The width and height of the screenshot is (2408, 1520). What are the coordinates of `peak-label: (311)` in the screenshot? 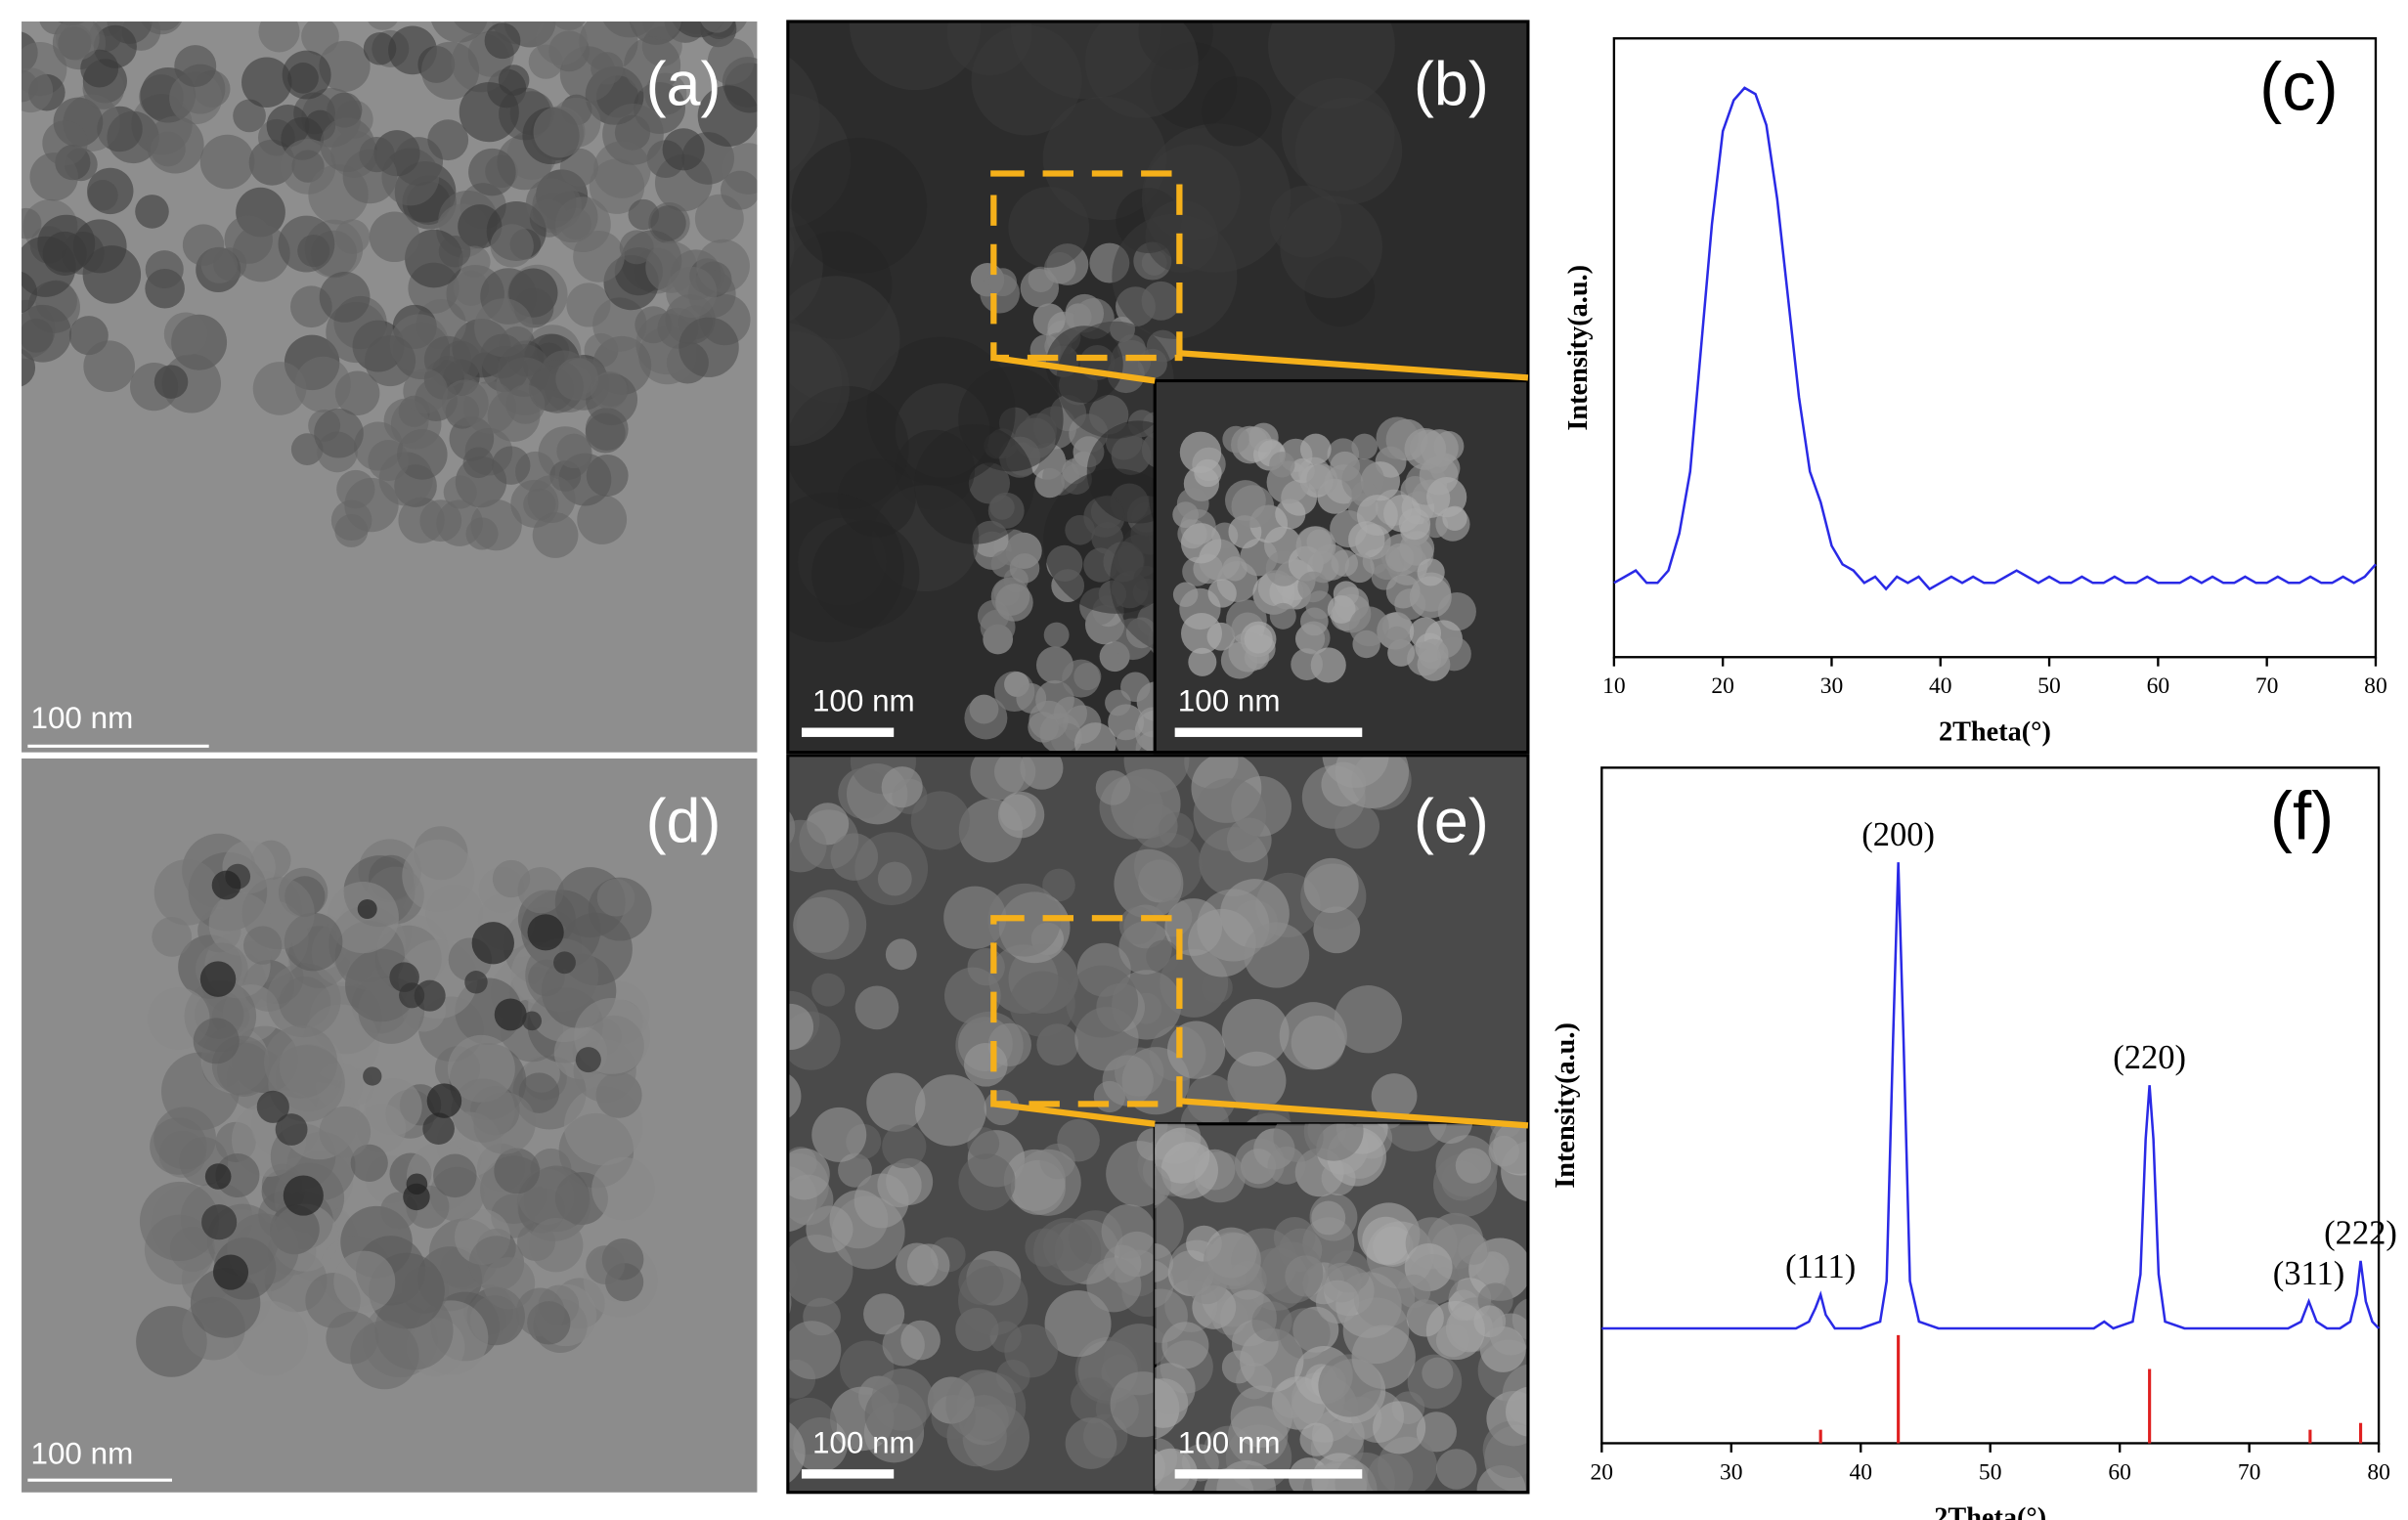 It's located at (2309, 1273).